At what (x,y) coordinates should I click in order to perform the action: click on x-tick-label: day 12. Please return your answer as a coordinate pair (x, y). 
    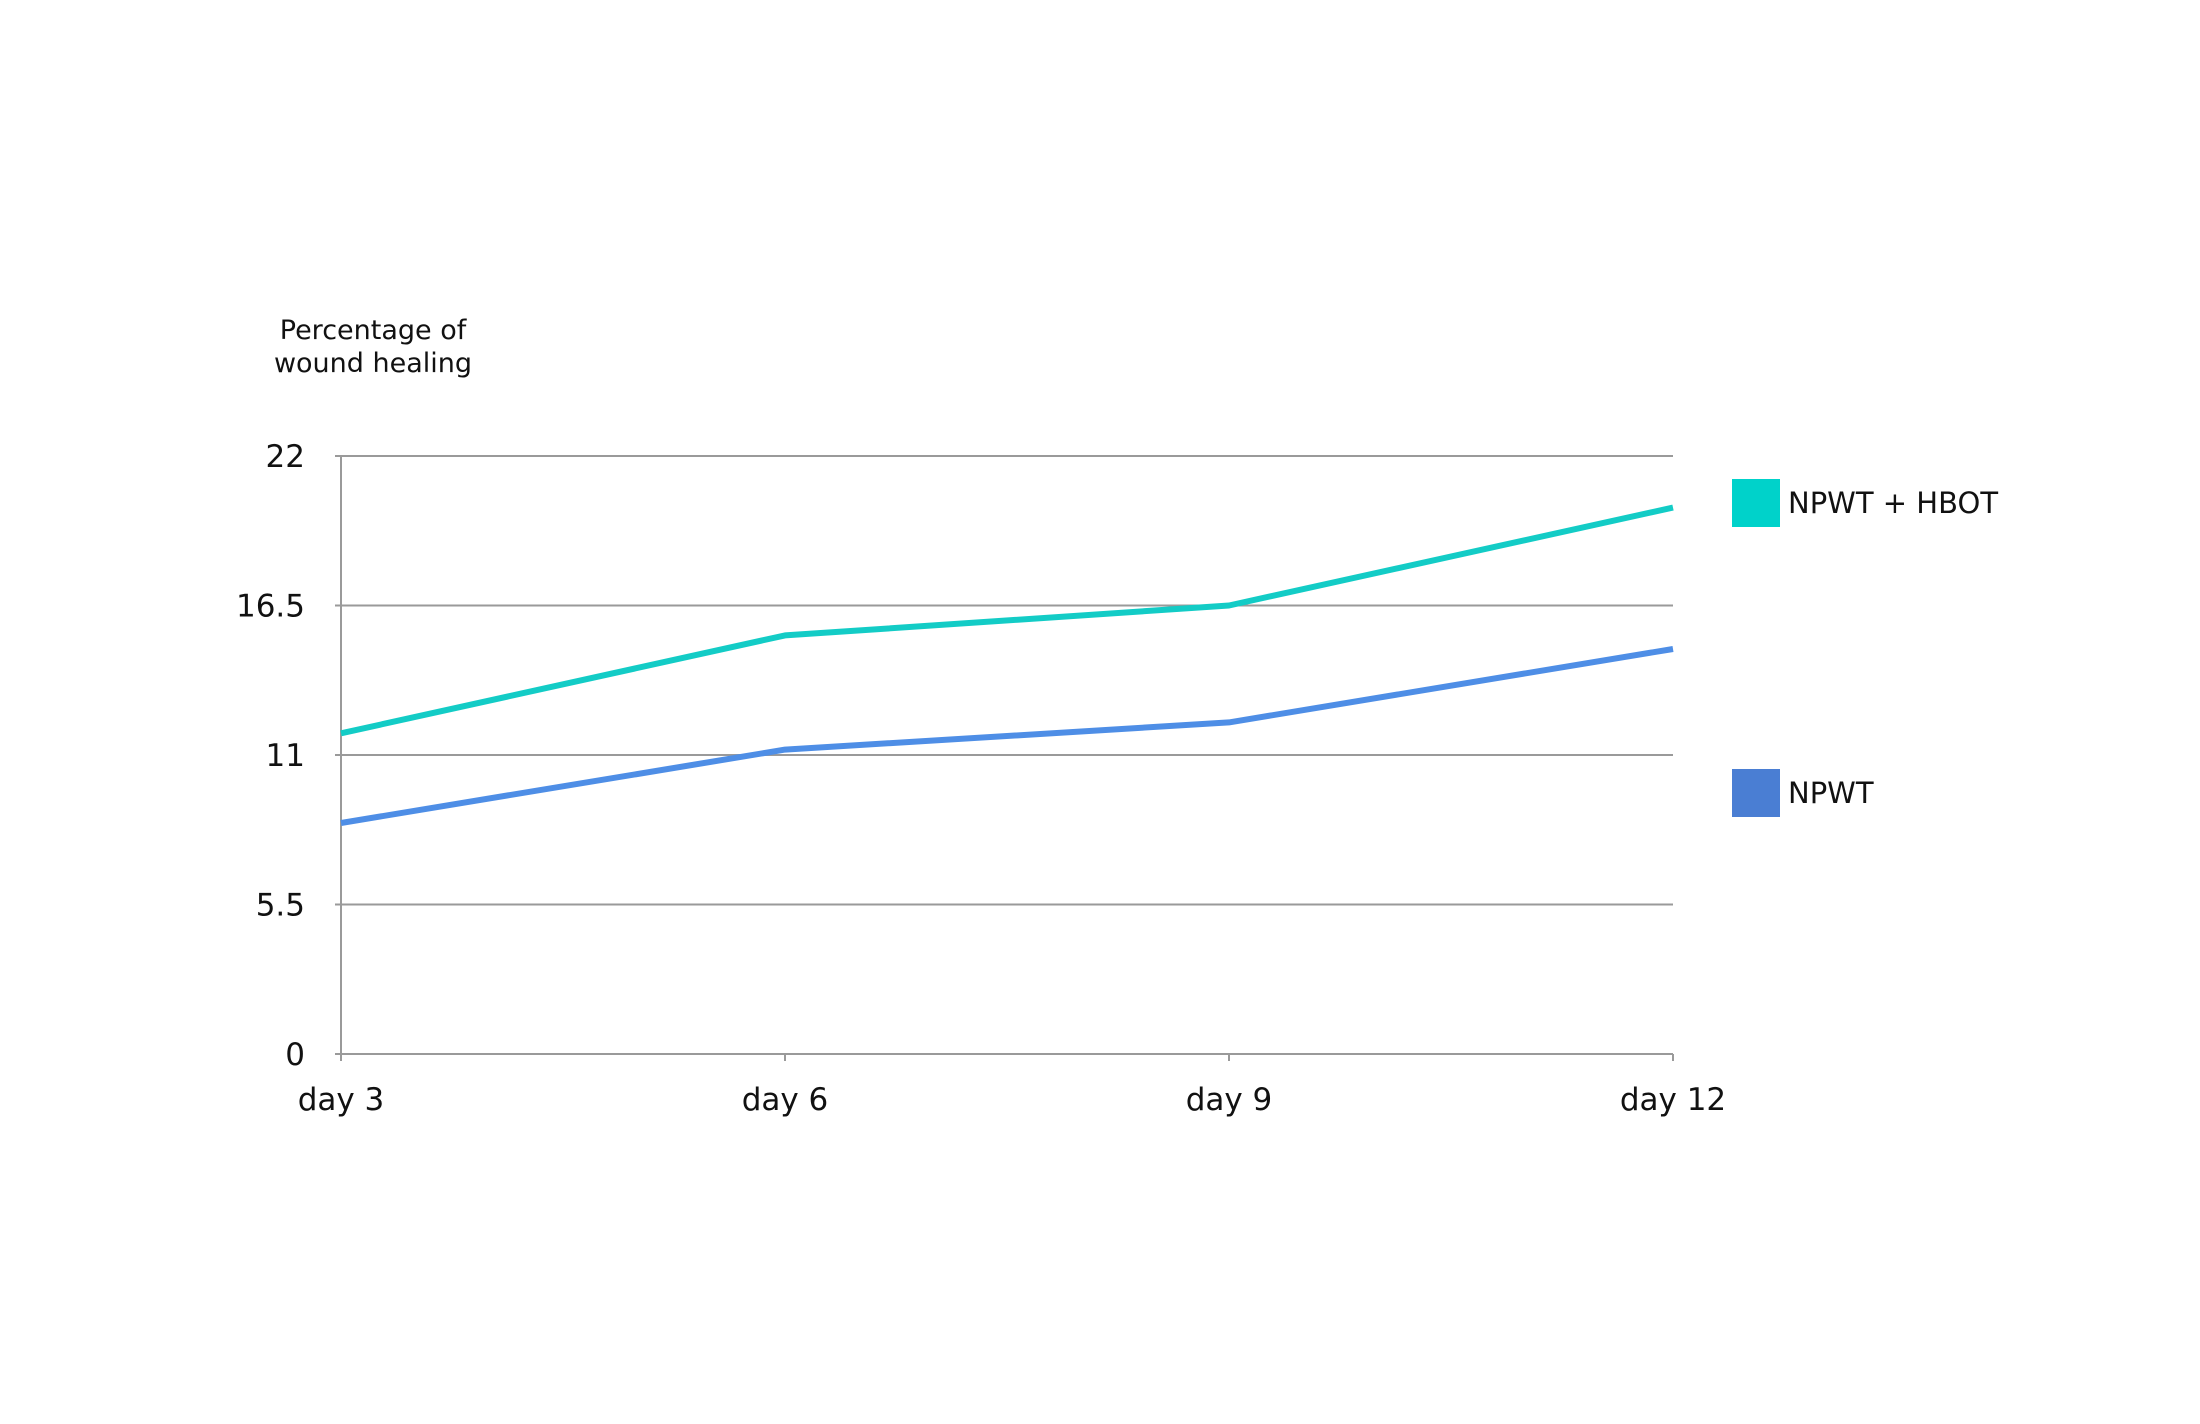
    Looking at the image, I should click on (1673, 1100).